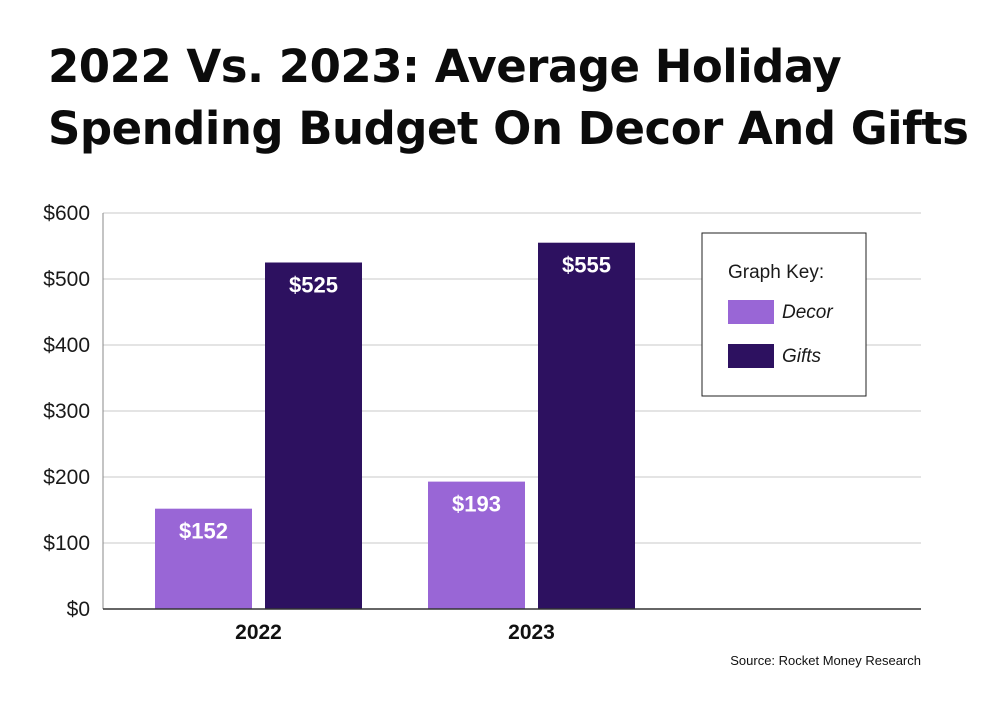 The width and height of the screenshot is (1001, 701). What do you see at coordinates (78, 609) in the screenshot?
I see `y-tick-label: $0` at bounding box center [78, 609].